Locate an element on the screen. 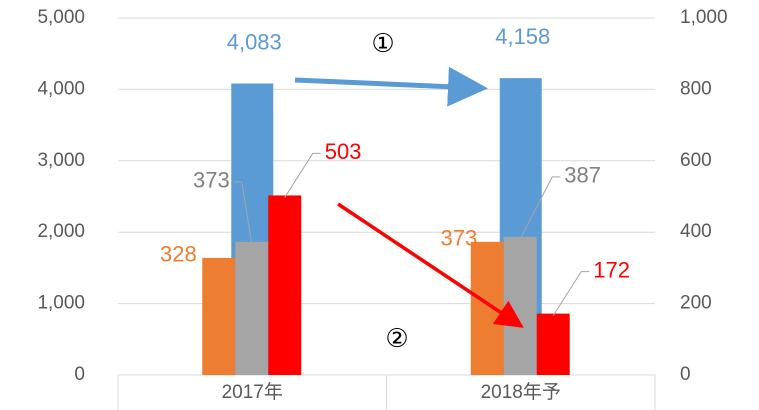 The image size is (759, 410). y-tick-label: 0 is located at coordinates (79, 374).